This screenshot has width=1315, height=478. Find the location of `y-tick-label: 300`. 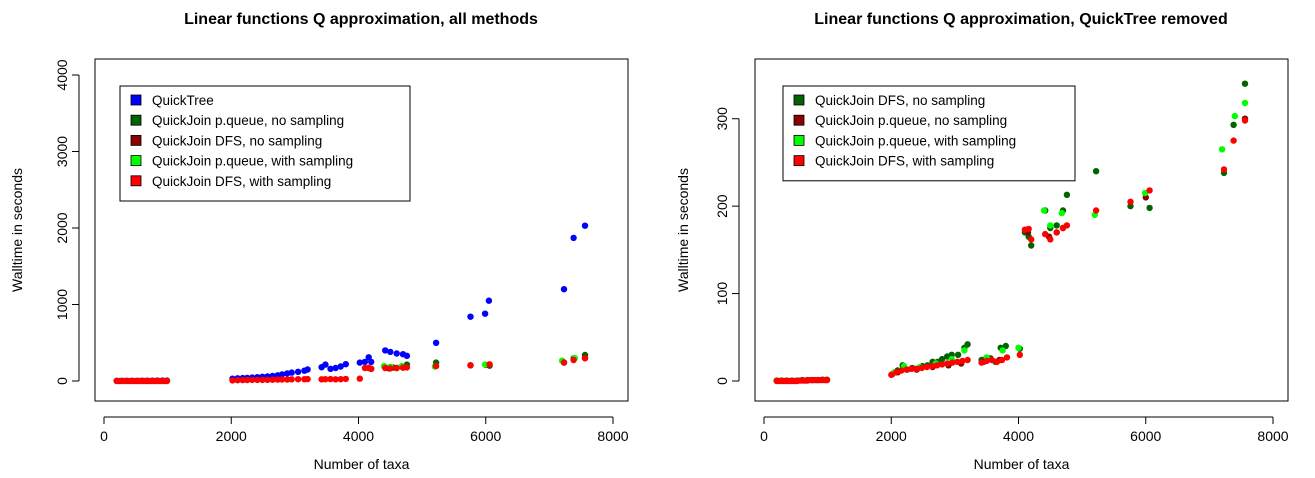

y-tick-label: 300 is located at coordinates (722, 119).